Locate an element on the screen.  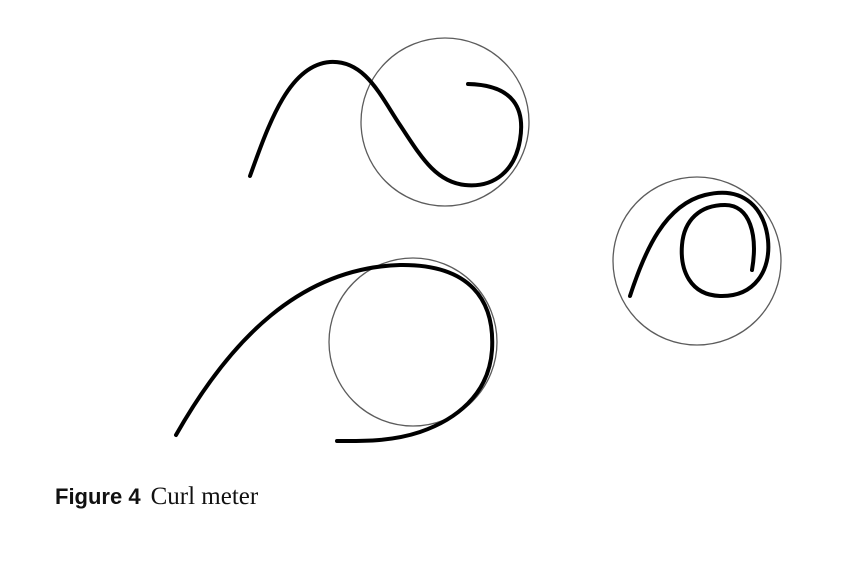
curl-example-top is located at coordinates (389, 122).